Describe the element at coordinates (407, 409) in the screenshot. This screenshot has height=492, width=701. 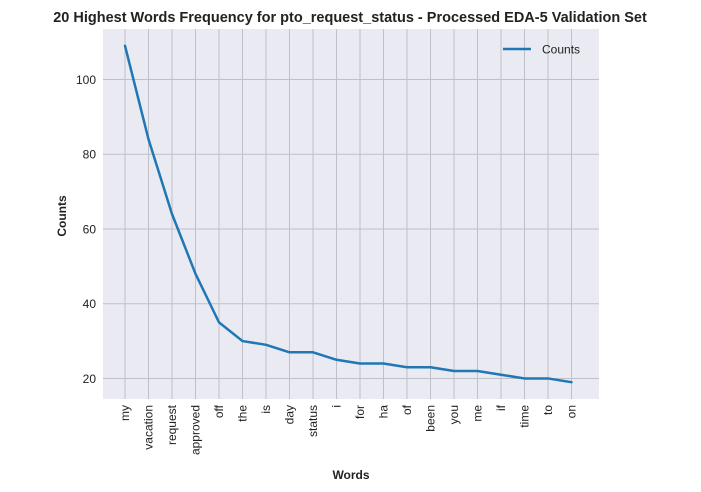
I see `x-tick-label: of` at that location.